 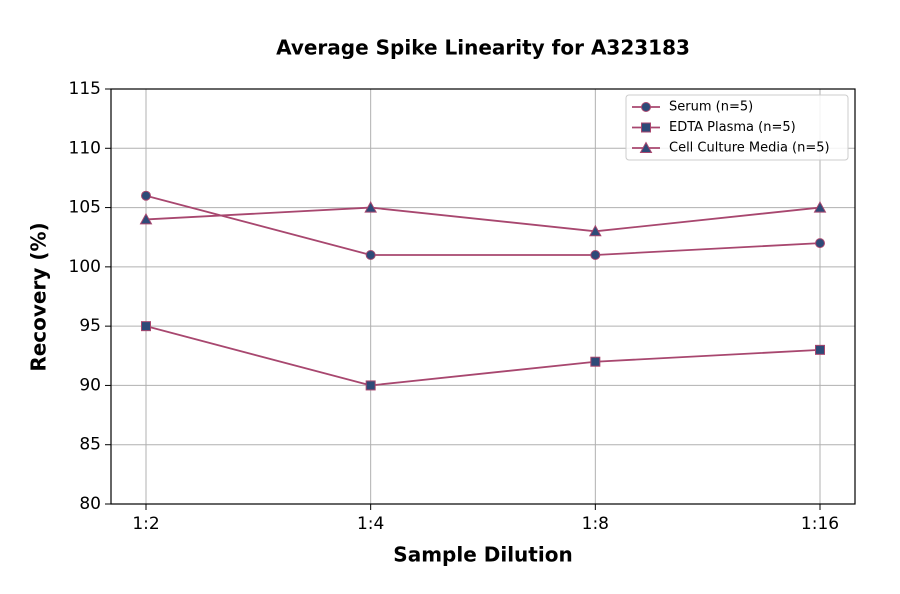 What do you see at coordinates (85, 267) in the screenshot?
I see `y-tick-label: 100` at bounding box center [85, 267].